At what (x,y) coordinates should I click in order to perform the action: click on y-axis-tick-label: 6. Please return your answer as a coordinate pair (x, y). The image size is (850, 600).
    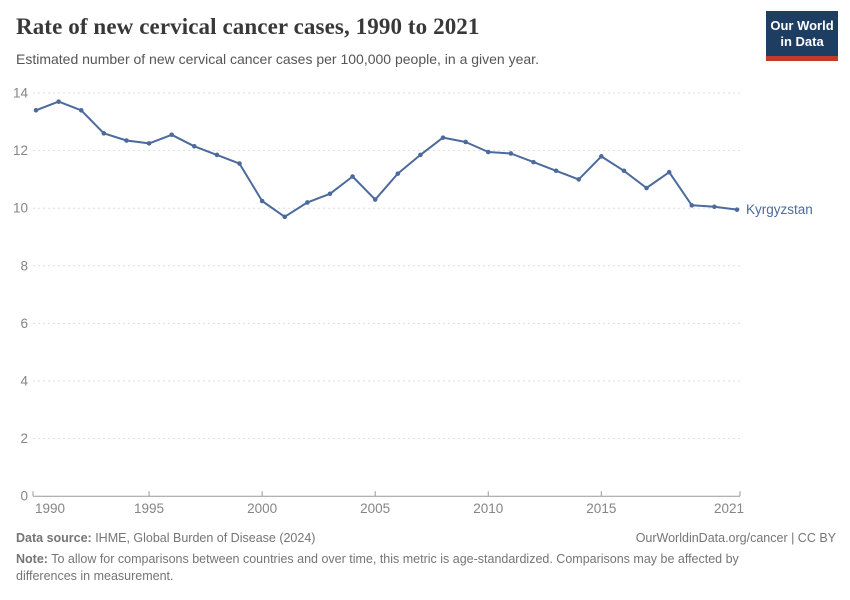
    Looking at the image, I should click on (24, 323).